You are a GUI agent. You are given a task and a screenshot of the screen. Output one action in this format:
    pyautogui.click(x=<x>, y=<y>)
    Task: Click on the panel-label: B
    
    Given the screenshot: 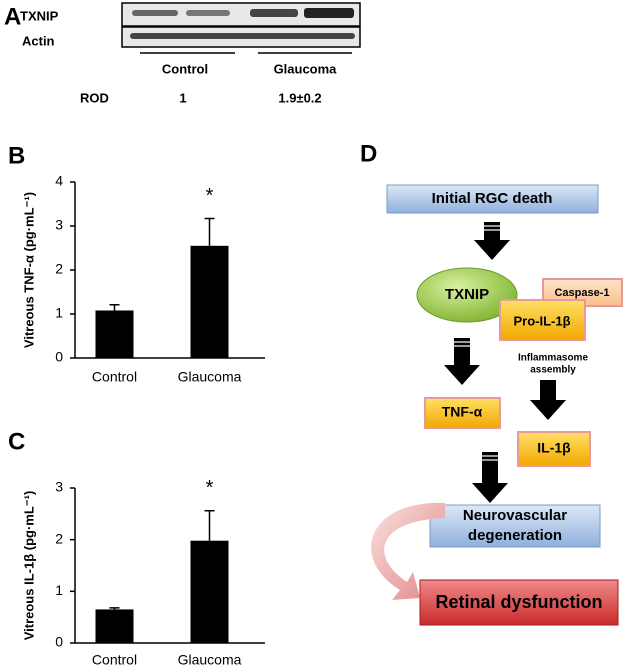 What is the action you would take?
    pyautogui.click(x=16, y=155)
    